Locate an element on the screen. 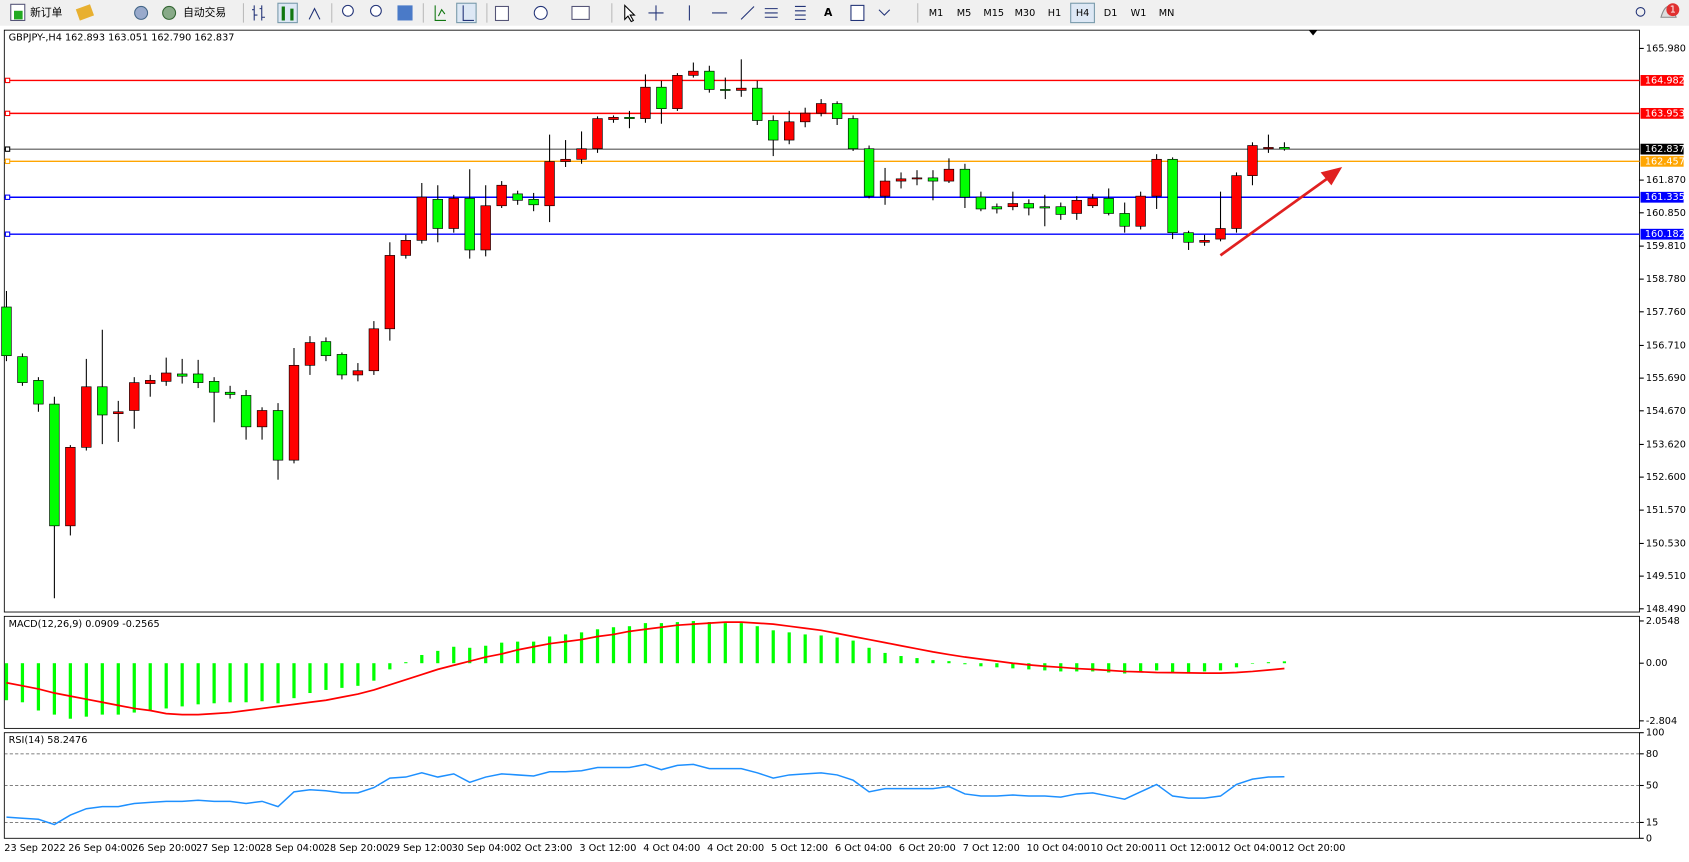 The height and width of the screenshot is (862, 1689). y-tick-label: 0 is located at coordinates (1649, 838).